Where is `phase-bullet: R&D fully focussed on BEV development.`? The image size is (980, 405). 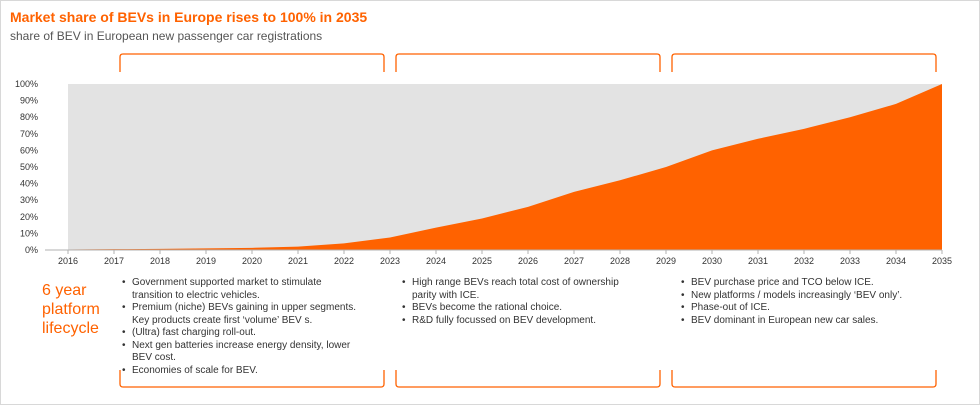 phase-bullet: R&D fully focussed on BEV development. is located at coordinates (521, 321).